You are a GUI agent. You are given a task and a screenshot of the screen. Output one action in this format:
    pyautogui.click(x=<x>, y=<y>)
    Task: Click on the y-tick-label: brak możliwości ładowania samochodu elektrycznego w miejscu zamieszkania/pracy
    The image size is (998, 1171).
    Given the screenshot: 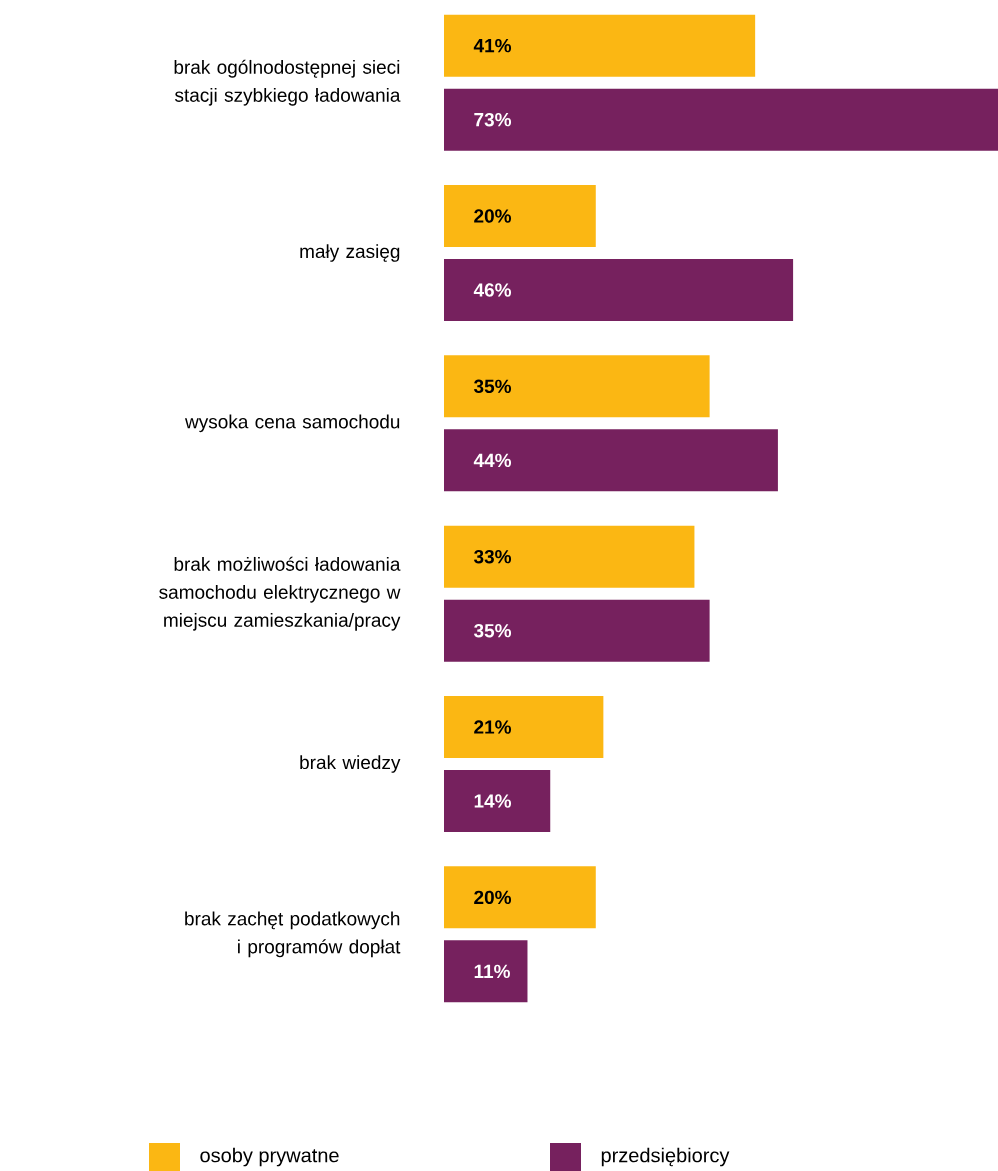 What is the action you would take?
    pyautogui.click(x=280, y=593)
    